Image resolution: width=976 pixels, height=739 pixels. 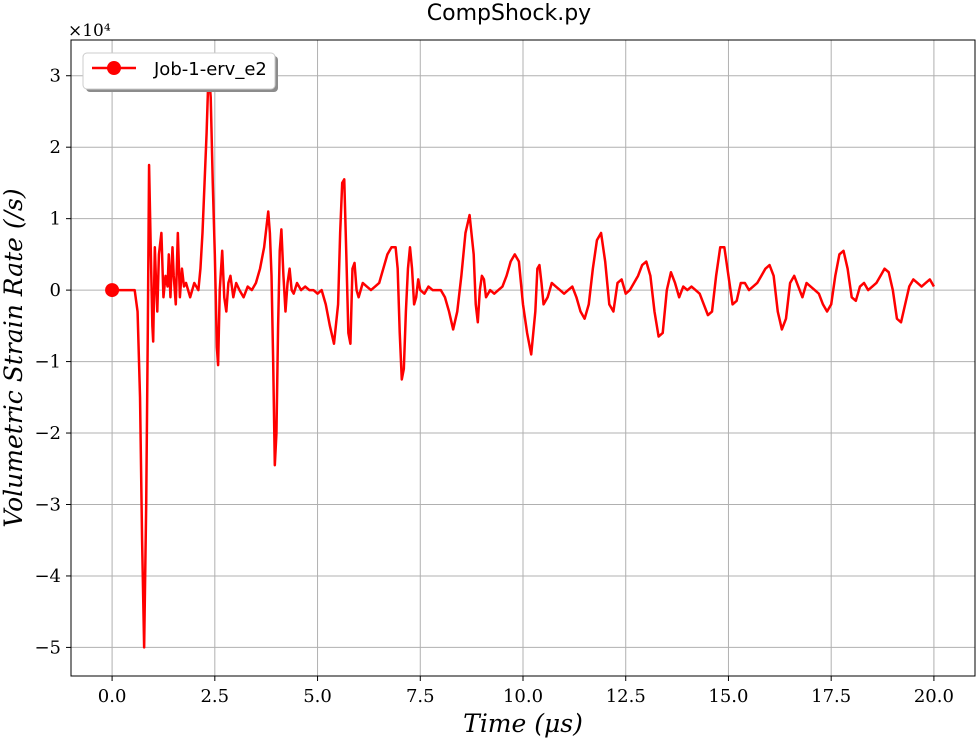 I want to click on legend-box, so click(x=179, y=71).